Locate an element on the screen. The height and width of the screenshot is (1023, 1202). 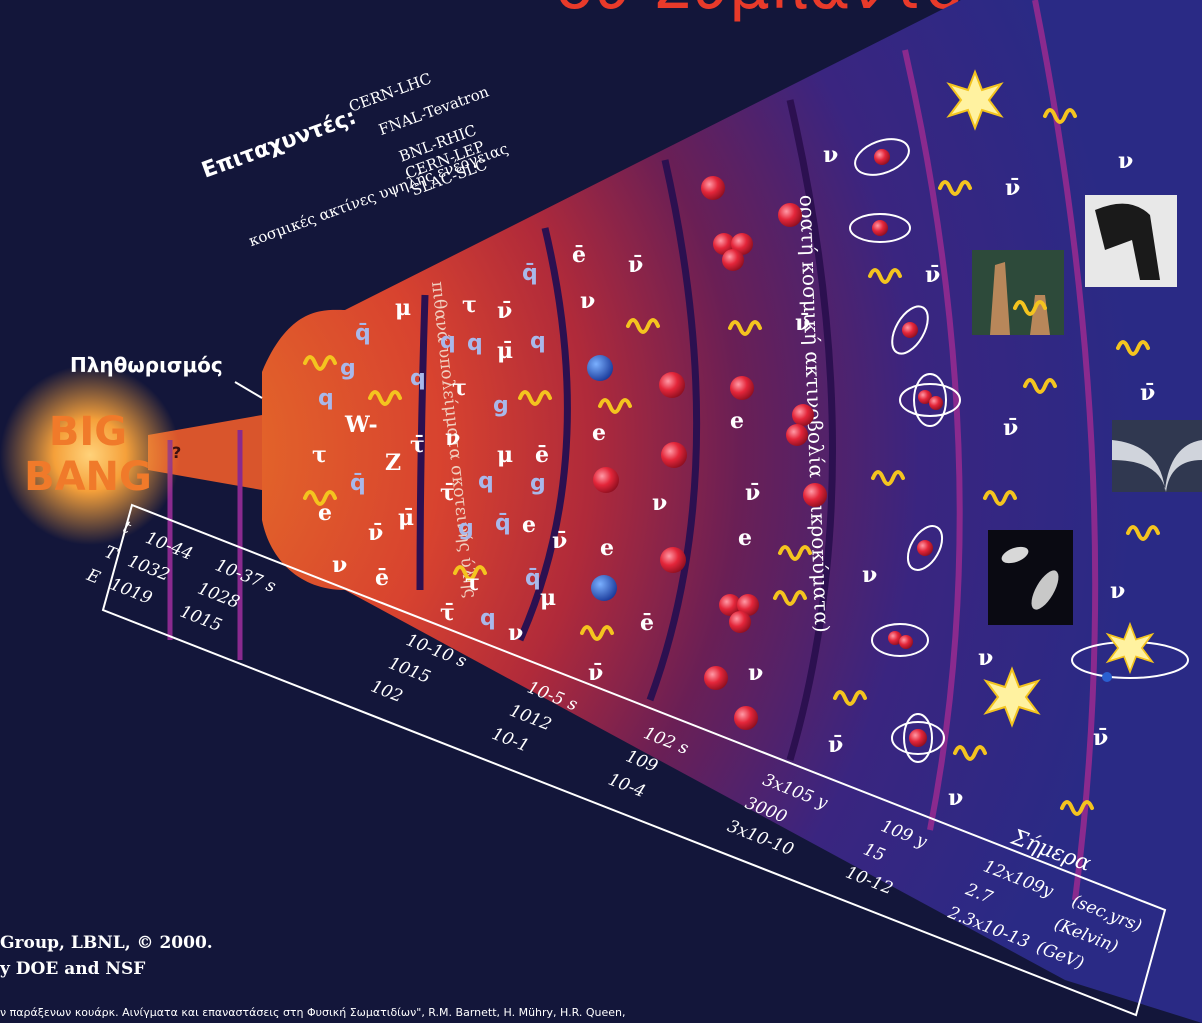
row-label-E: E is located at coordinates (93, 577).